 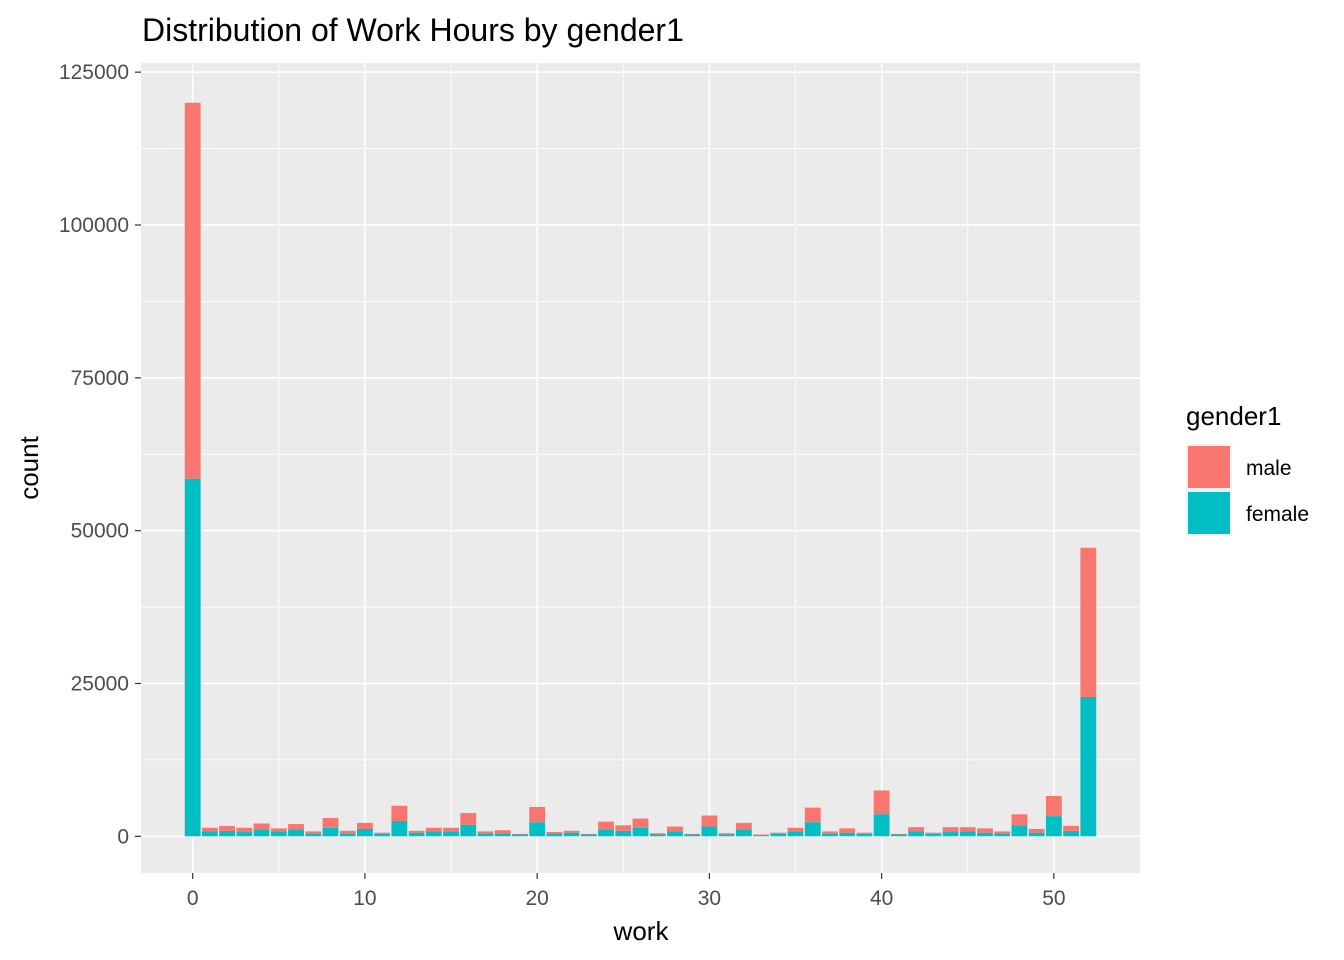 I want to click on y-axis-title: count, so click(x=29, y=467).